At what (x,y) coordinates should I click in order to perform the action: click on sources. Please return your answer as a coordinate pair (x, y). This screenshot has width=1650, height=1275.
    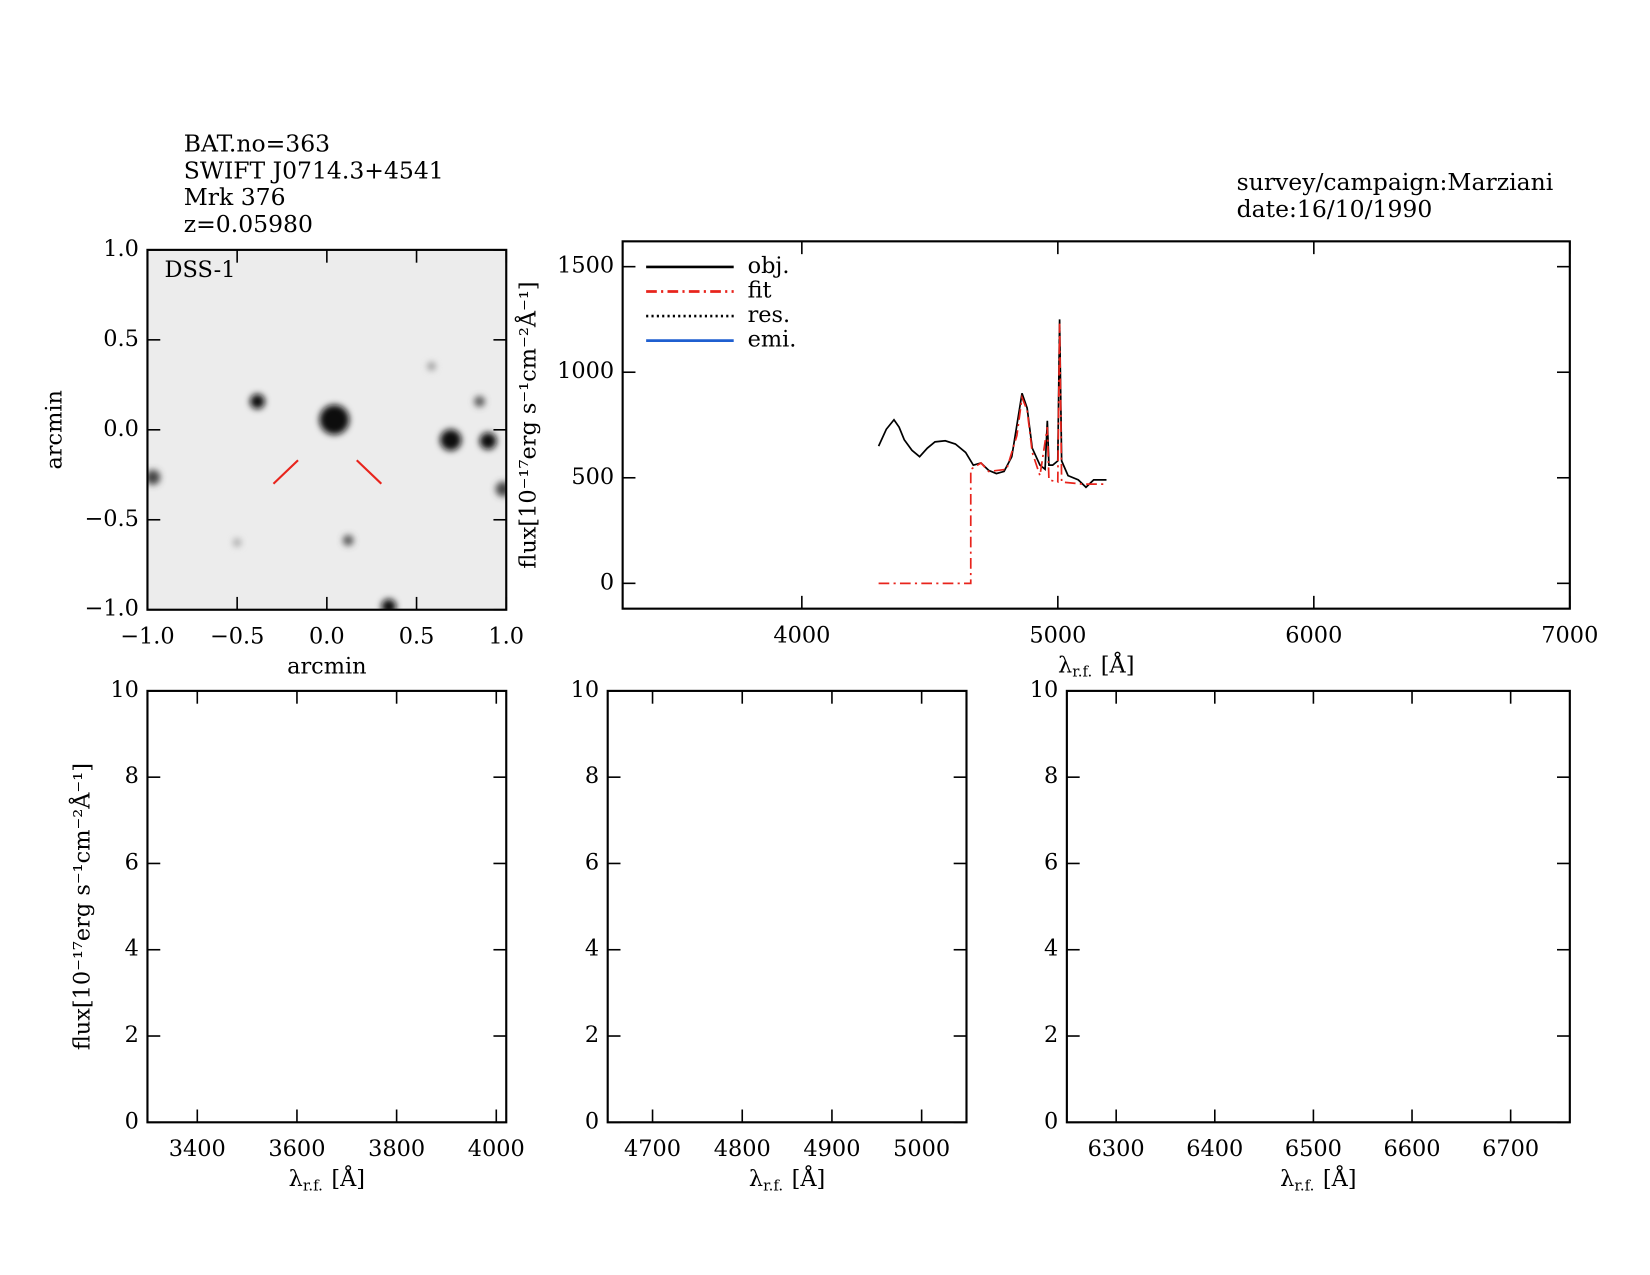
    Looking at the image, I should click on (327, 485).